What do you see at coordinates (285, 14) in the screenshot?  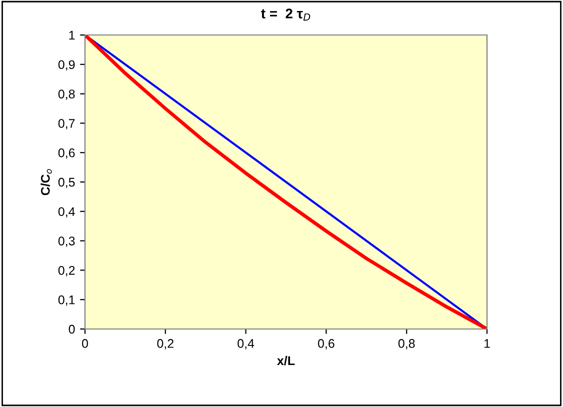 I see `chart-title: t = 2 τ$_{D}$` at bounding box center [285, 14].